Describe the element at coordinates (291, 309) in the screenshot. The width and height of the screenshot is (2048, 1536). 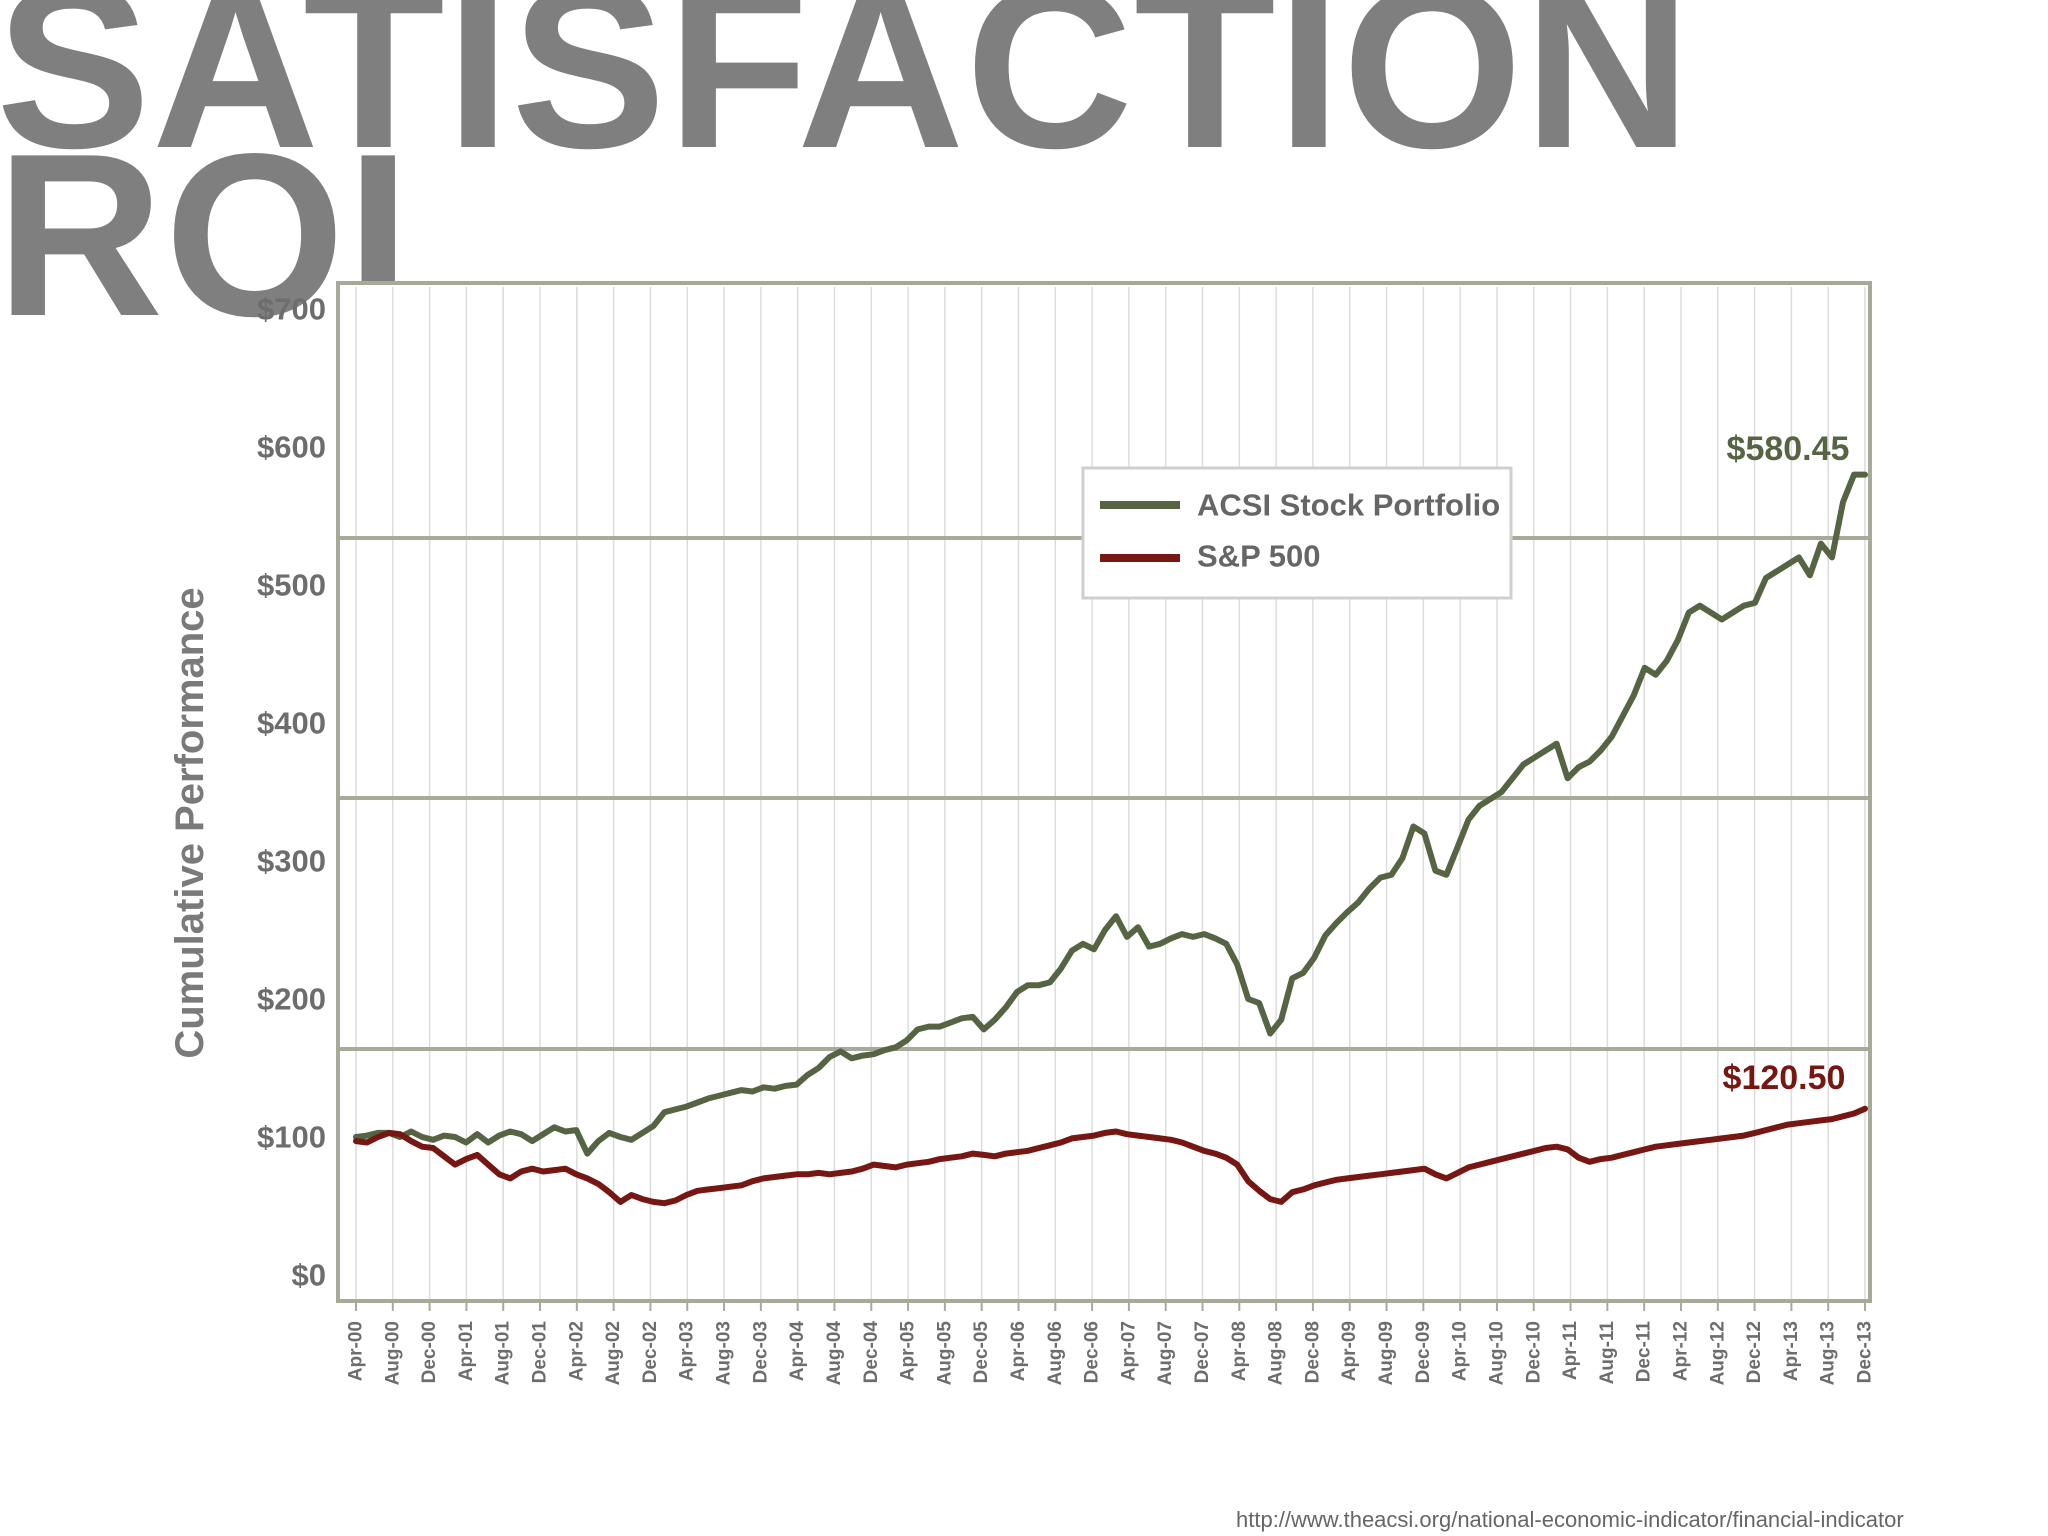
I see `y-tick-label: $700` at that location.